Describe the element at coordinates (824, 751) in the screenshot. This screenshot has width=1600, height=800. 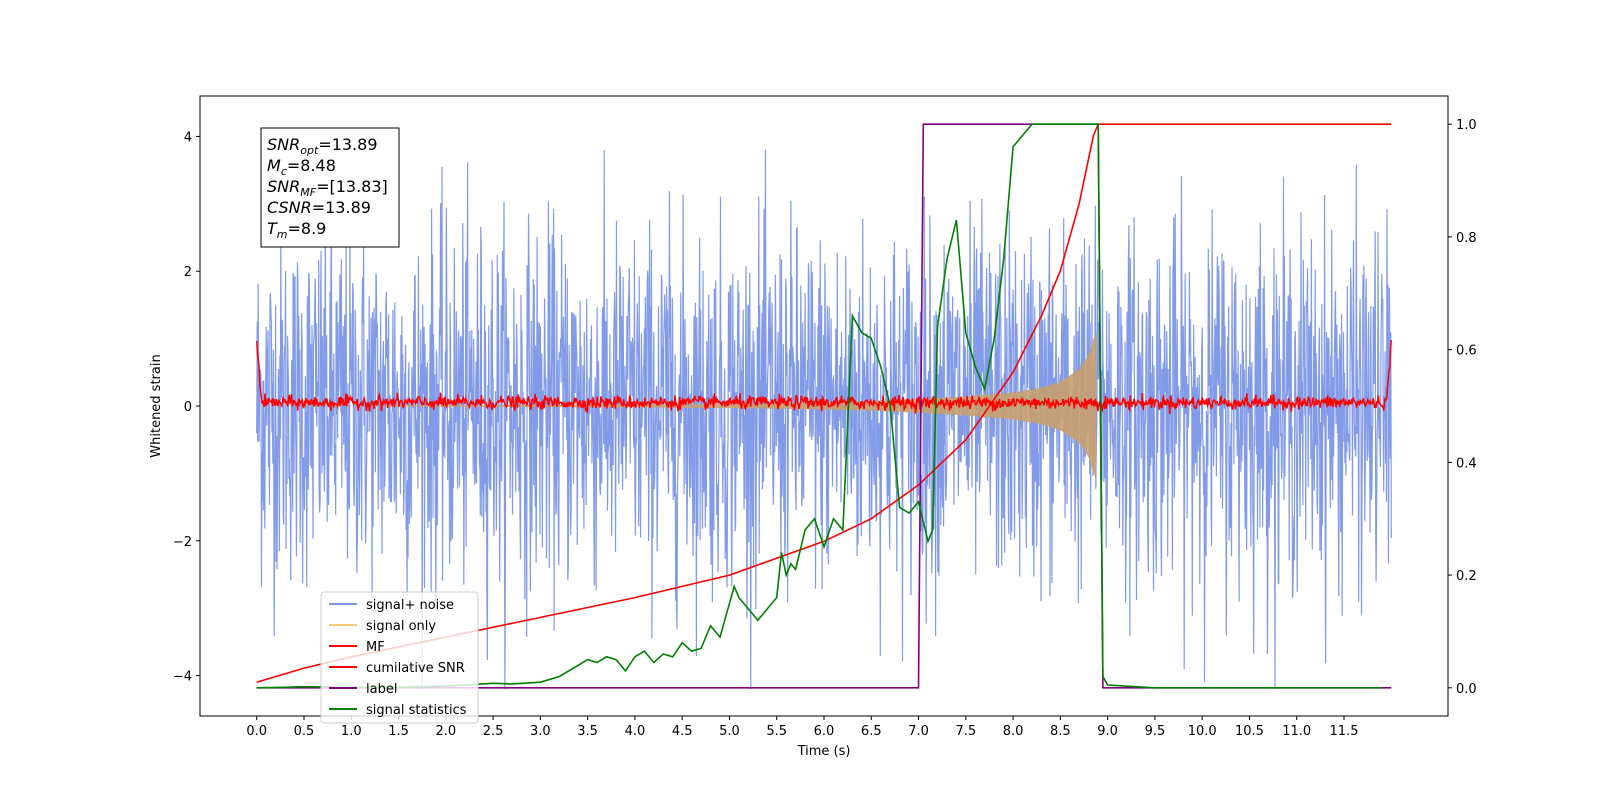
I see `x-axis-title: Time (s)` at that location.